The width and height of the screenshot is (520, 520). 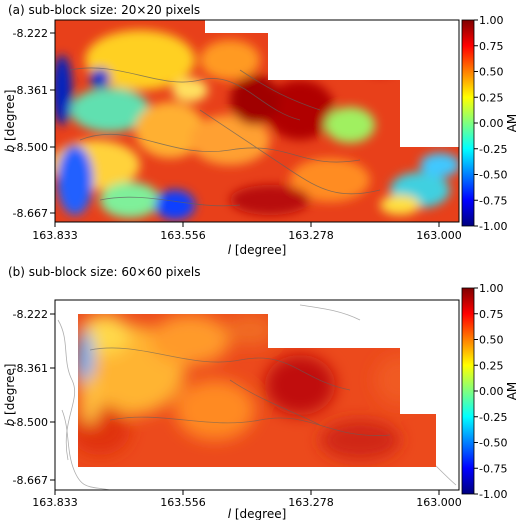 What do you see at coordinates (10, 121) in the screenshot?
I see `panel-a-ylabel: b [degree]` at bounding box center [10, 121].